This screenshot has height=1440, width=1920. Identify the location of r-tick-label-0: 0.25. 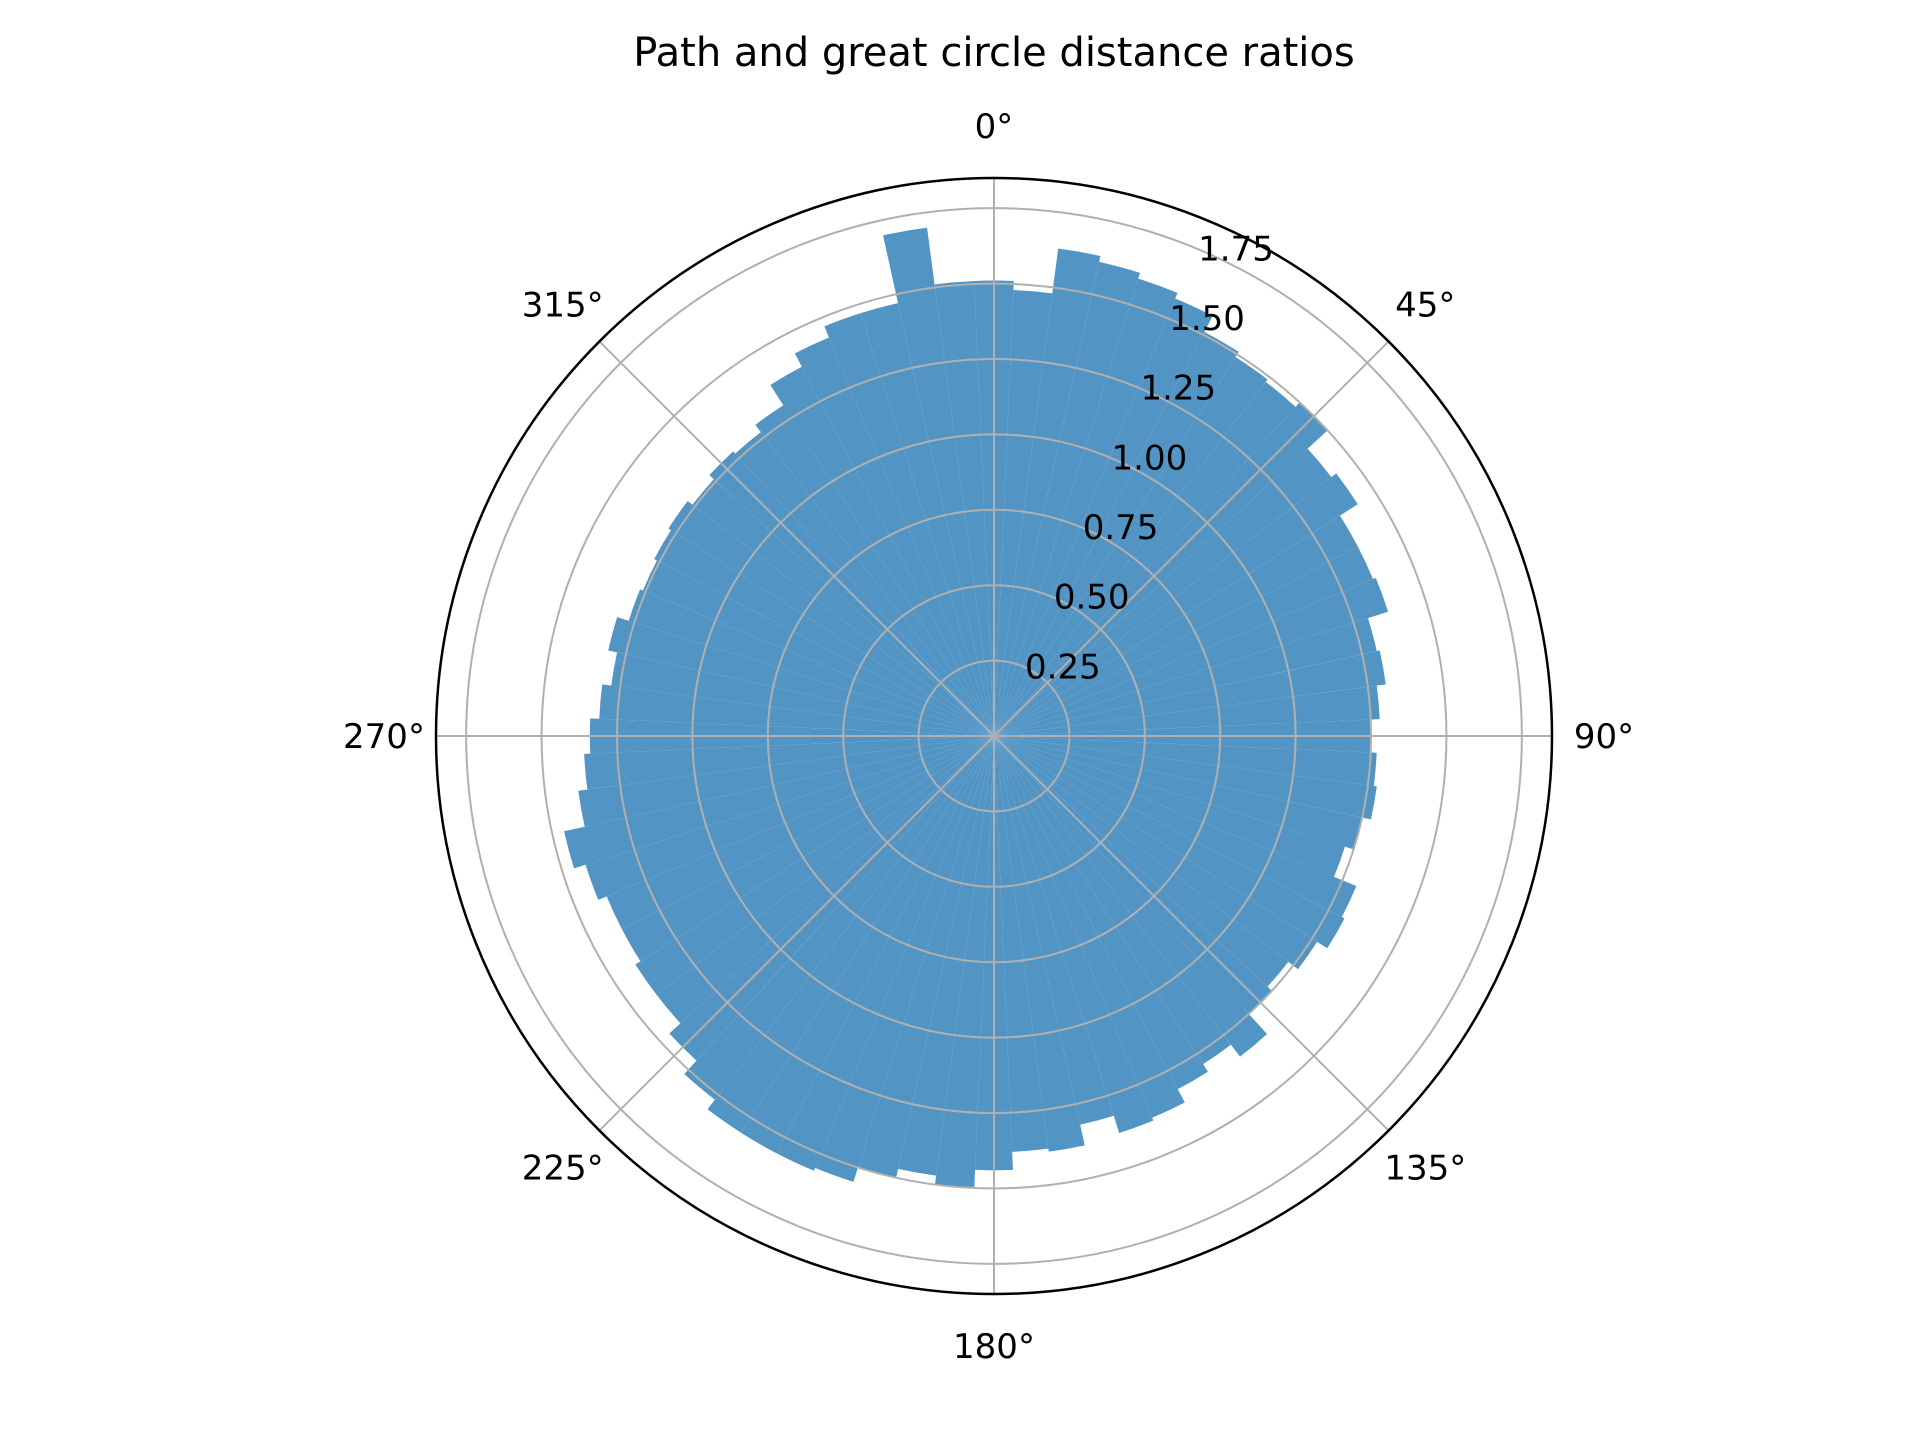
(1063, 667).